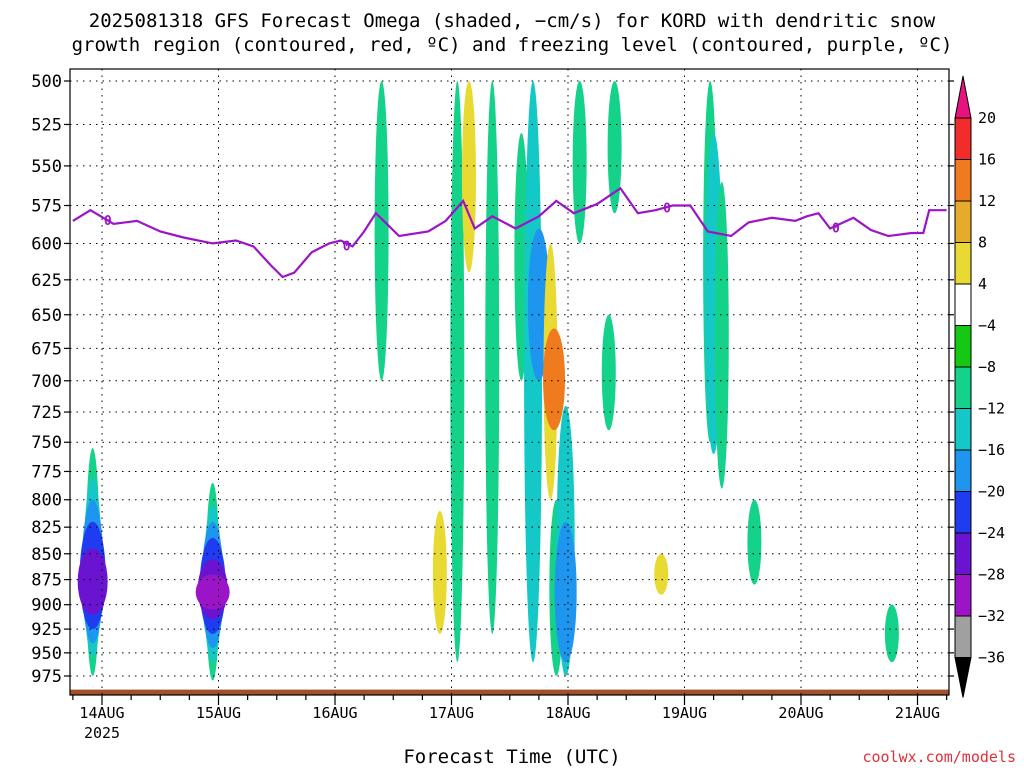 The image size is (1024, 768). I want to click on y-tick-label: 575, so click(46, 207).